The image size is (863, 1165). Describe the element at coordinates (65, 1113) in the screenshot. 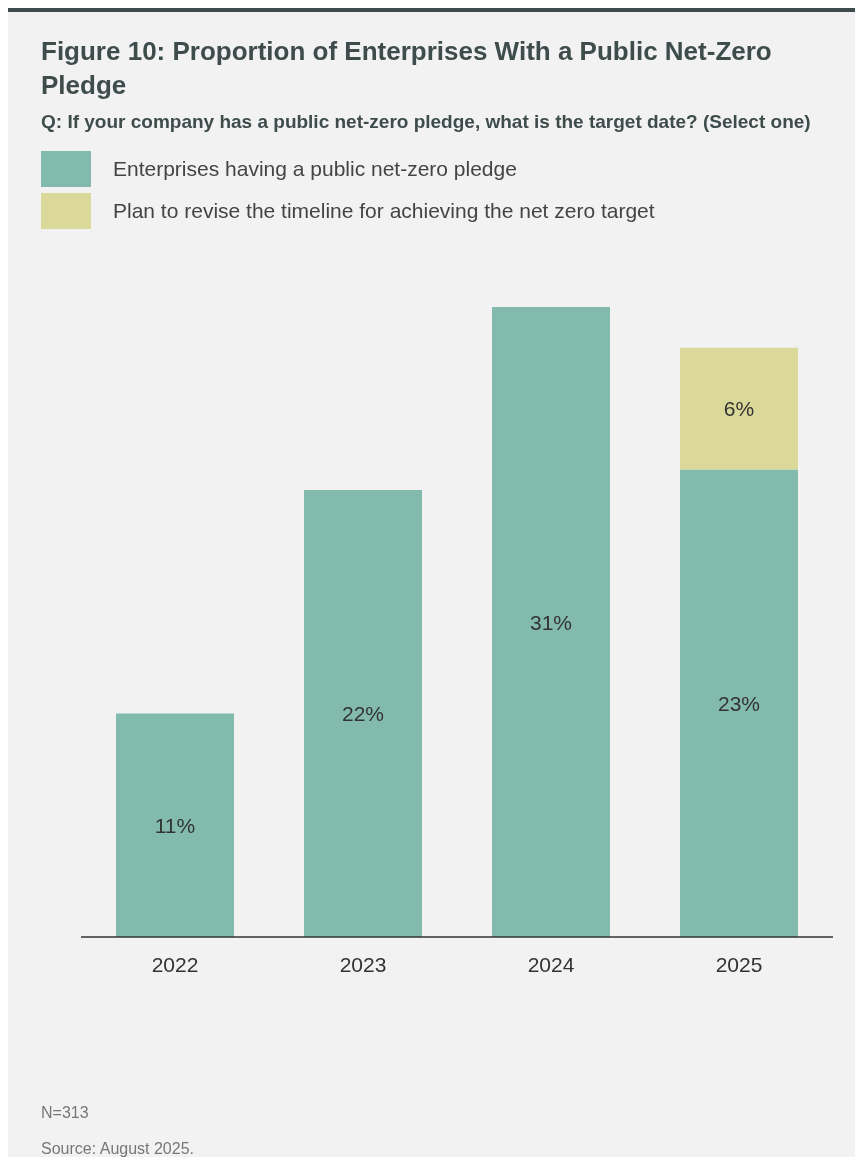

I see `text: N=313` at that location.